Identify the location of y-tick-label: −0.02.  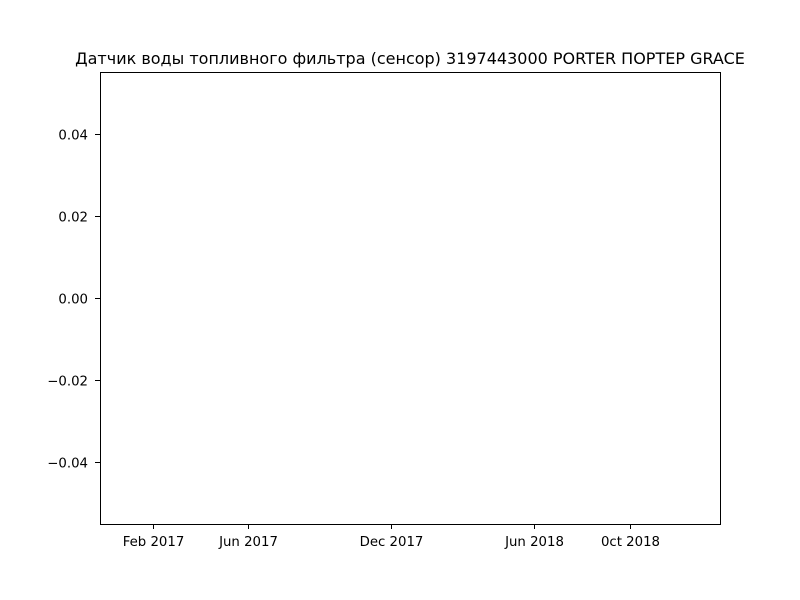
(67, 382).